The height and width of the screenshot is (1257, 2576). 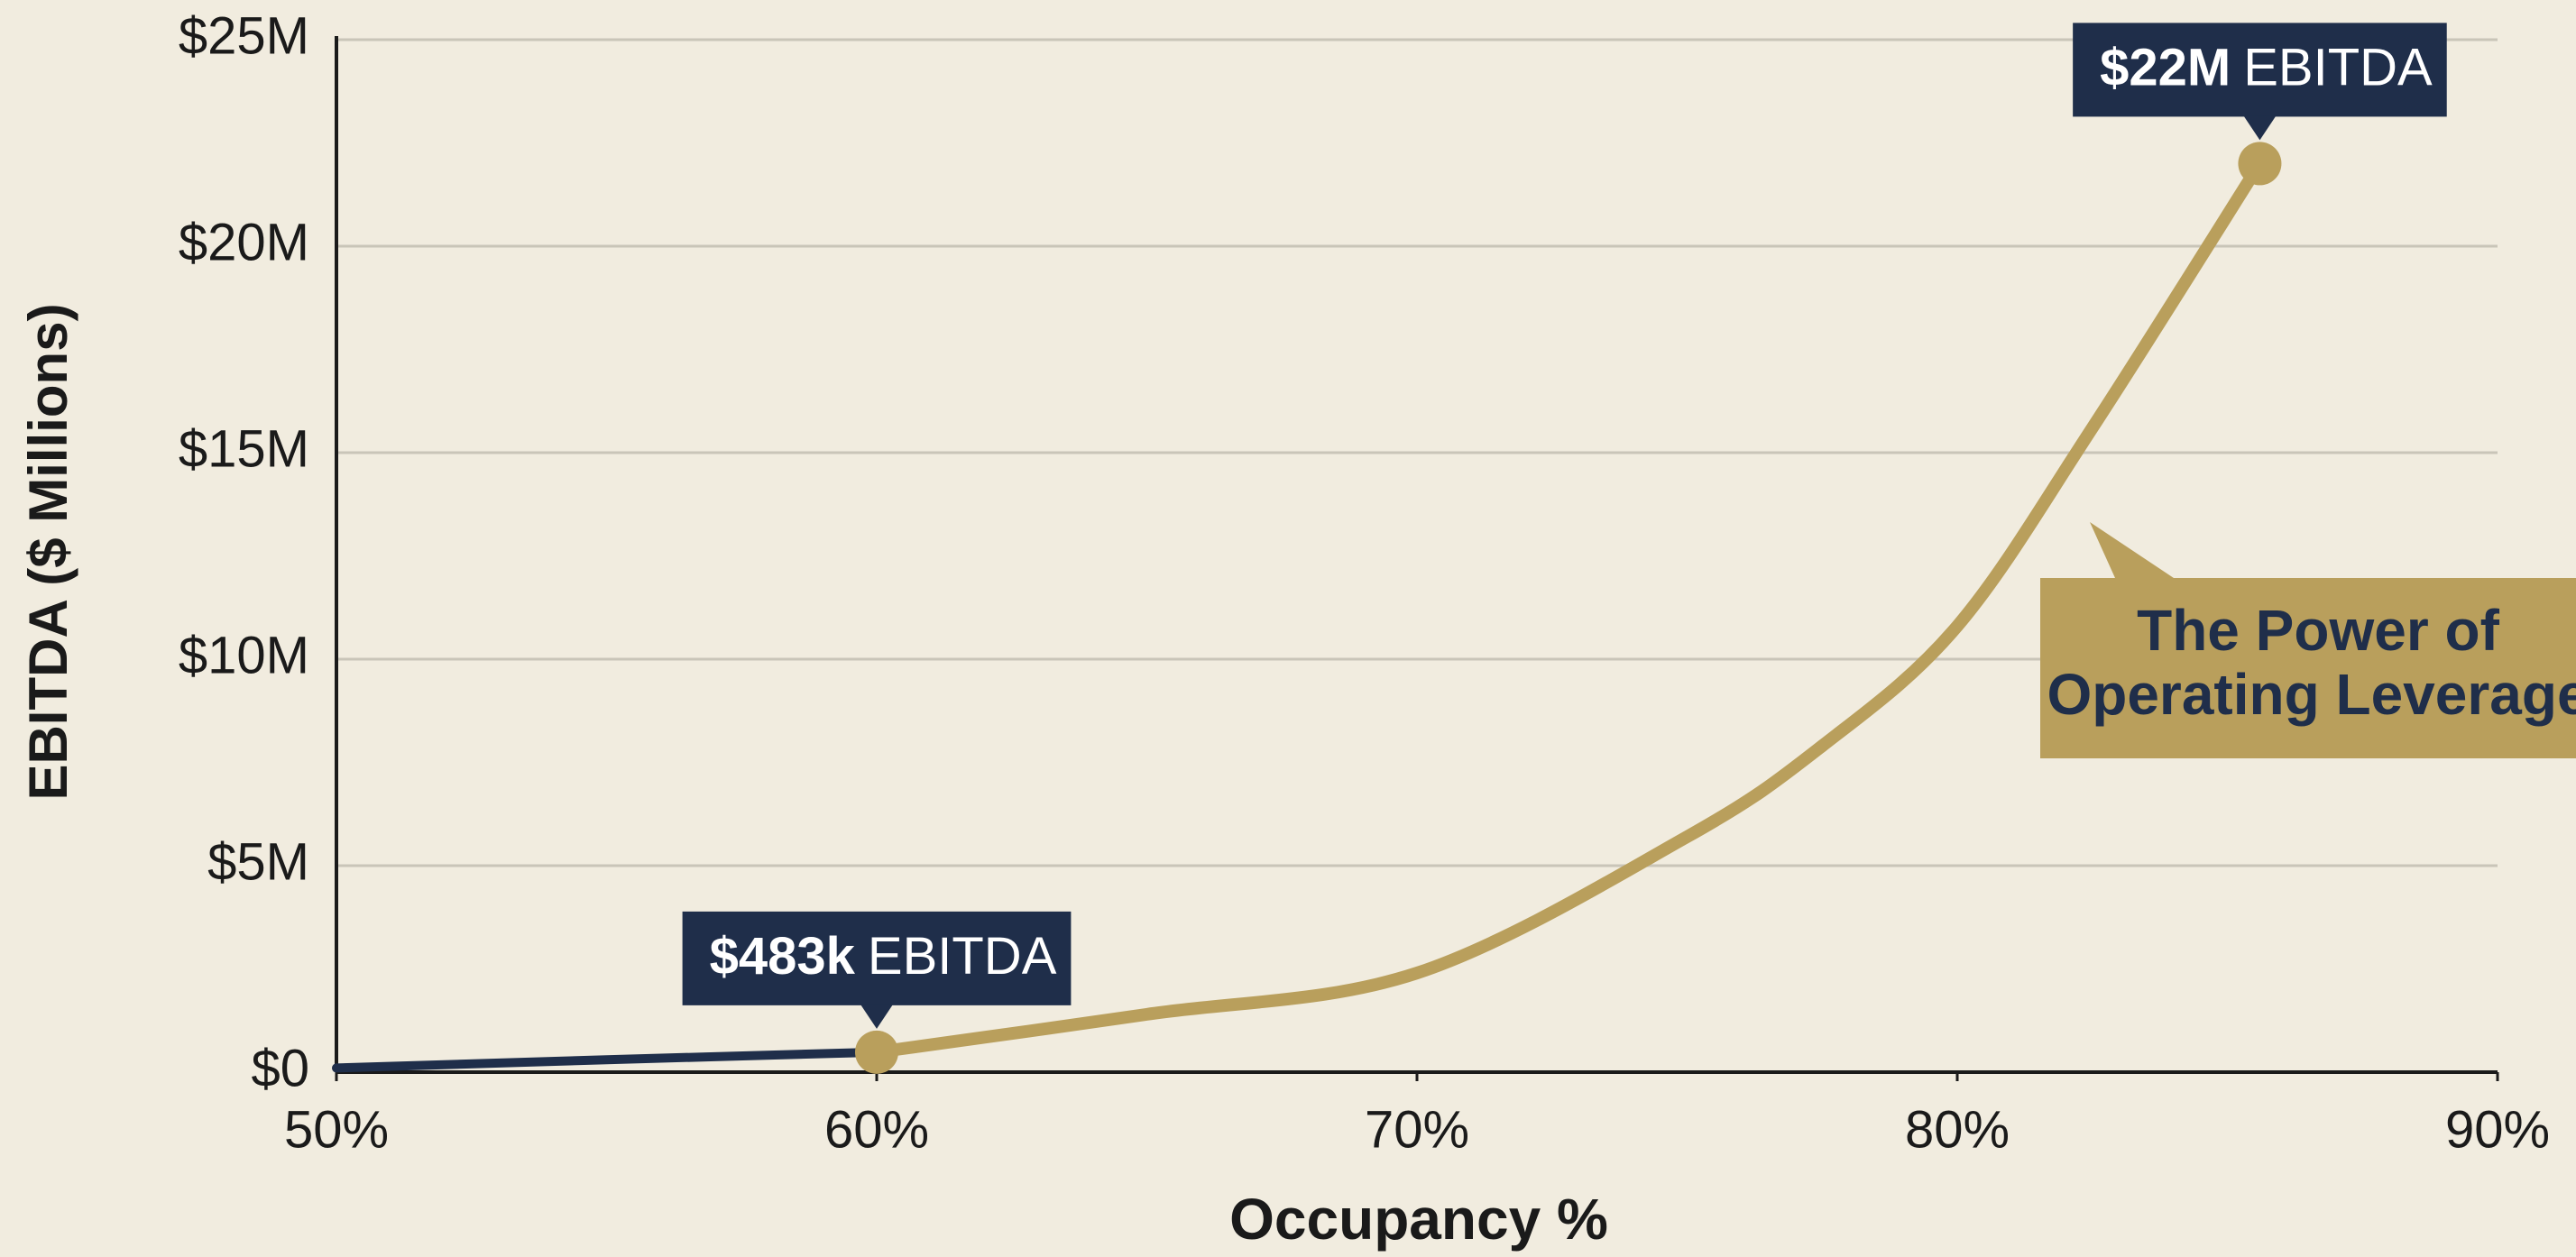 I want to click on annotation-text: $483k EBITDA, so click(x=884, y=956).